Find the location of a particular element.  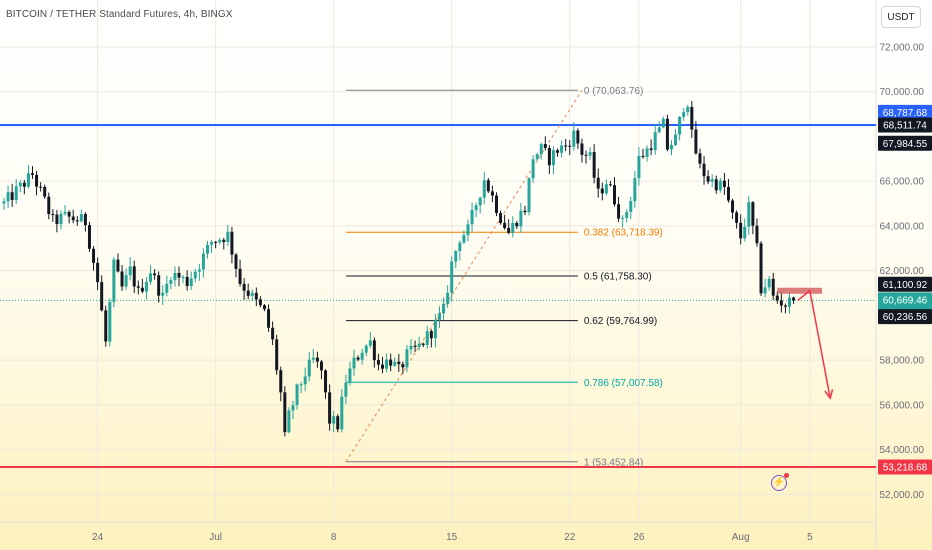

flash-icon: ⚡ is located at coordinates (780, 482).